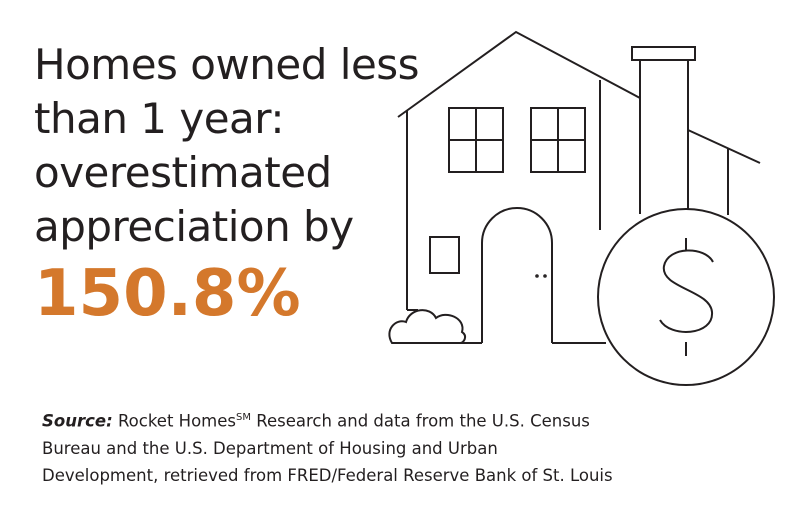  What do you see at coordinates (243, 417) in the screenshot?
I see `service-mark: SM` at bounding box center [243, 417].